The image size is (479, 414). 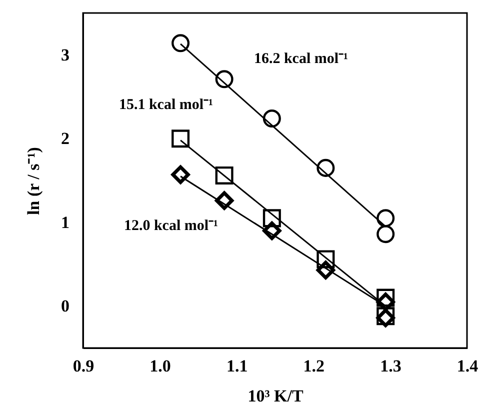 What do you see at coordinates (391, 366) in the screenshot?
I see `x-tick-label: 1.3` at bounding box center [391, 366].